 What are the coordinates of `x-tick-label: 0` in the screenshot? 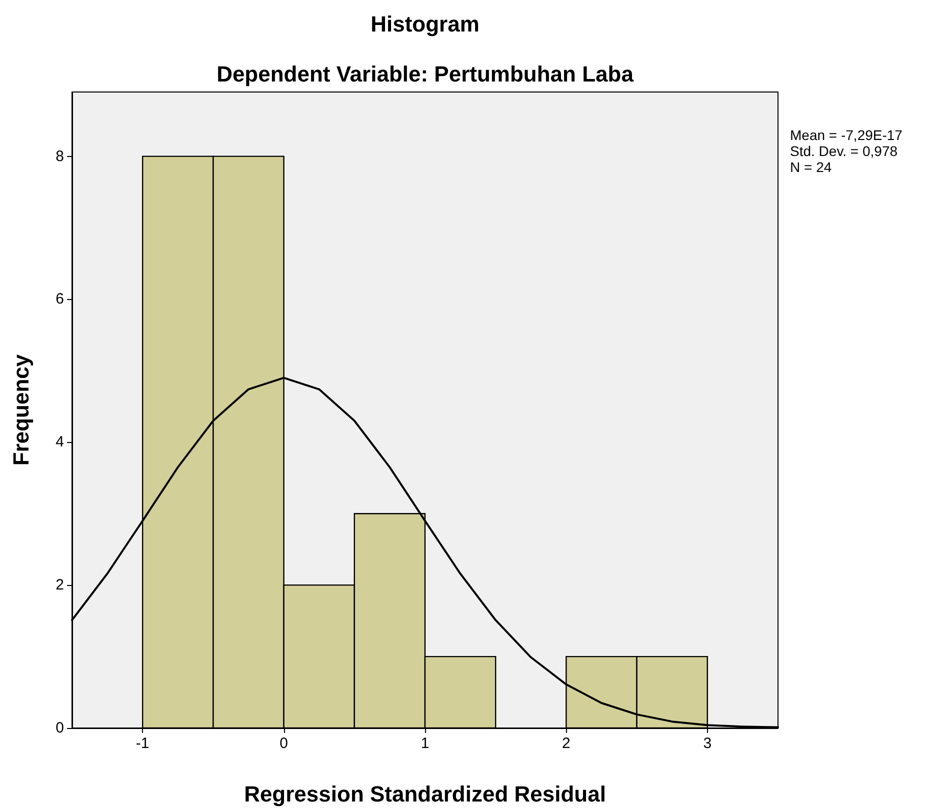 It's located at (284, 743).